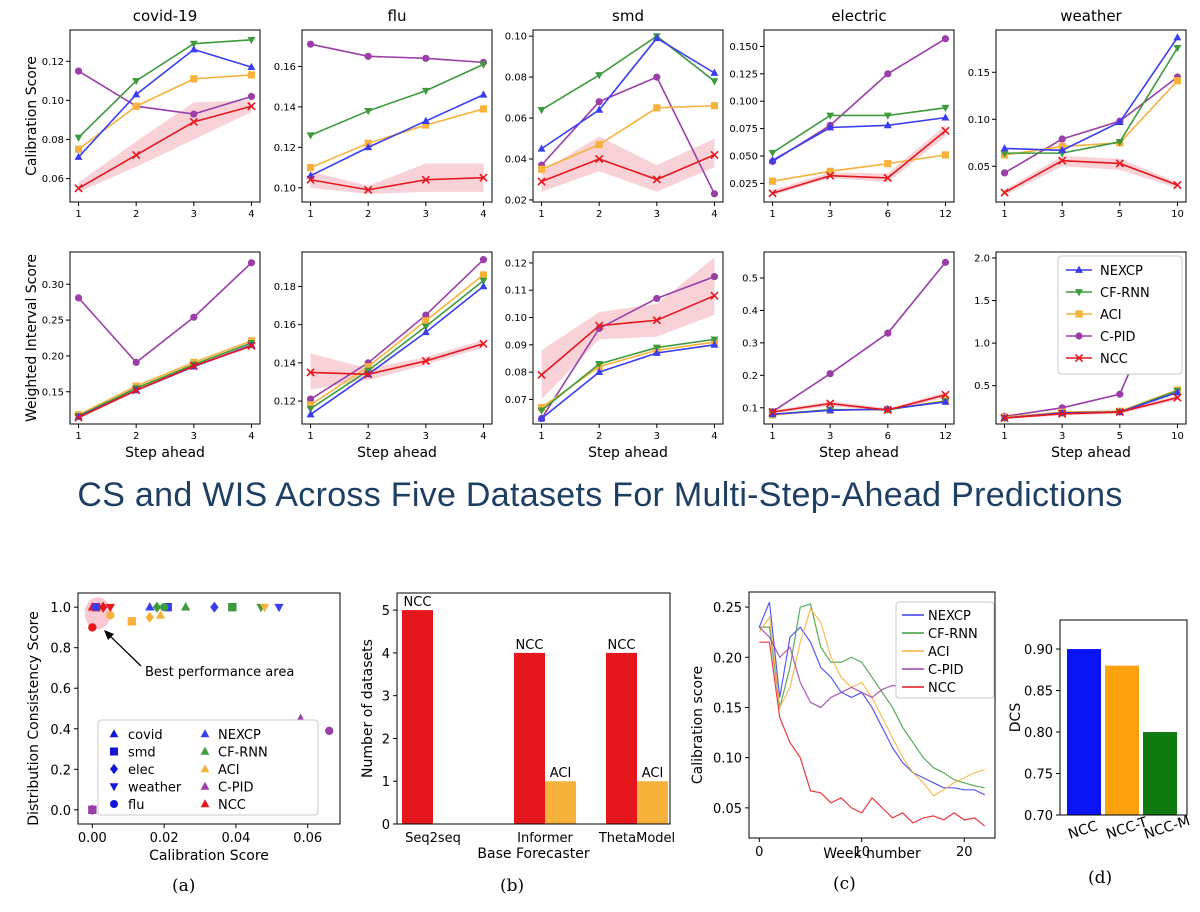 Image resolution: width=1200 pixels, height=912 pixels. What do you see at coordinates (727, 759) in the screenshot?
I see `y-tick-label: 0.10` at bounding box center [727, 759].